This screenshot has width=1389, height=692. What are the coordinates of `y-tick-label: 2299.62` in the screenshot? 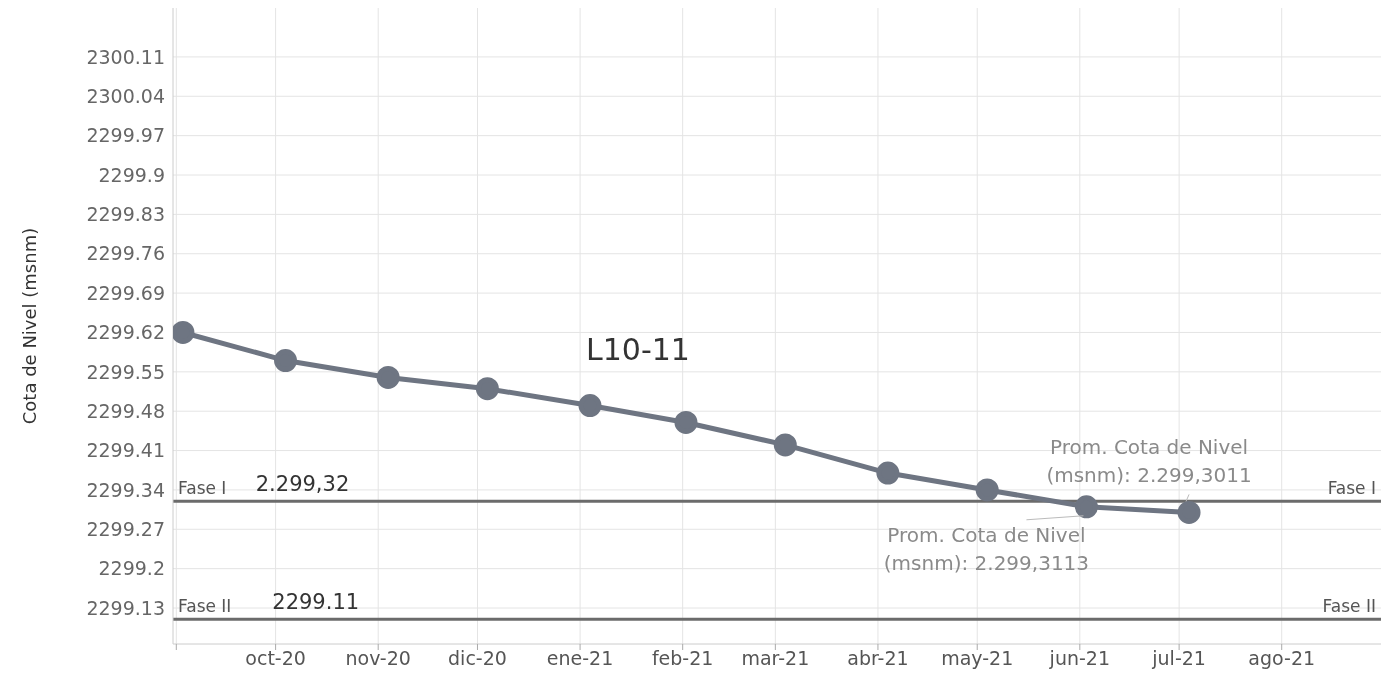 It's located at (125, 332).